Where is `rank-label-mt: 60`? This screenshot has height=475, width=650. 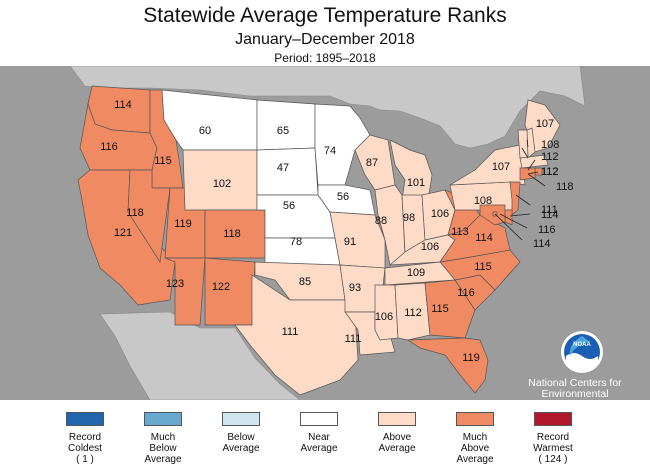 rank-label-mt: 60 is located at coordinates (205, 131).